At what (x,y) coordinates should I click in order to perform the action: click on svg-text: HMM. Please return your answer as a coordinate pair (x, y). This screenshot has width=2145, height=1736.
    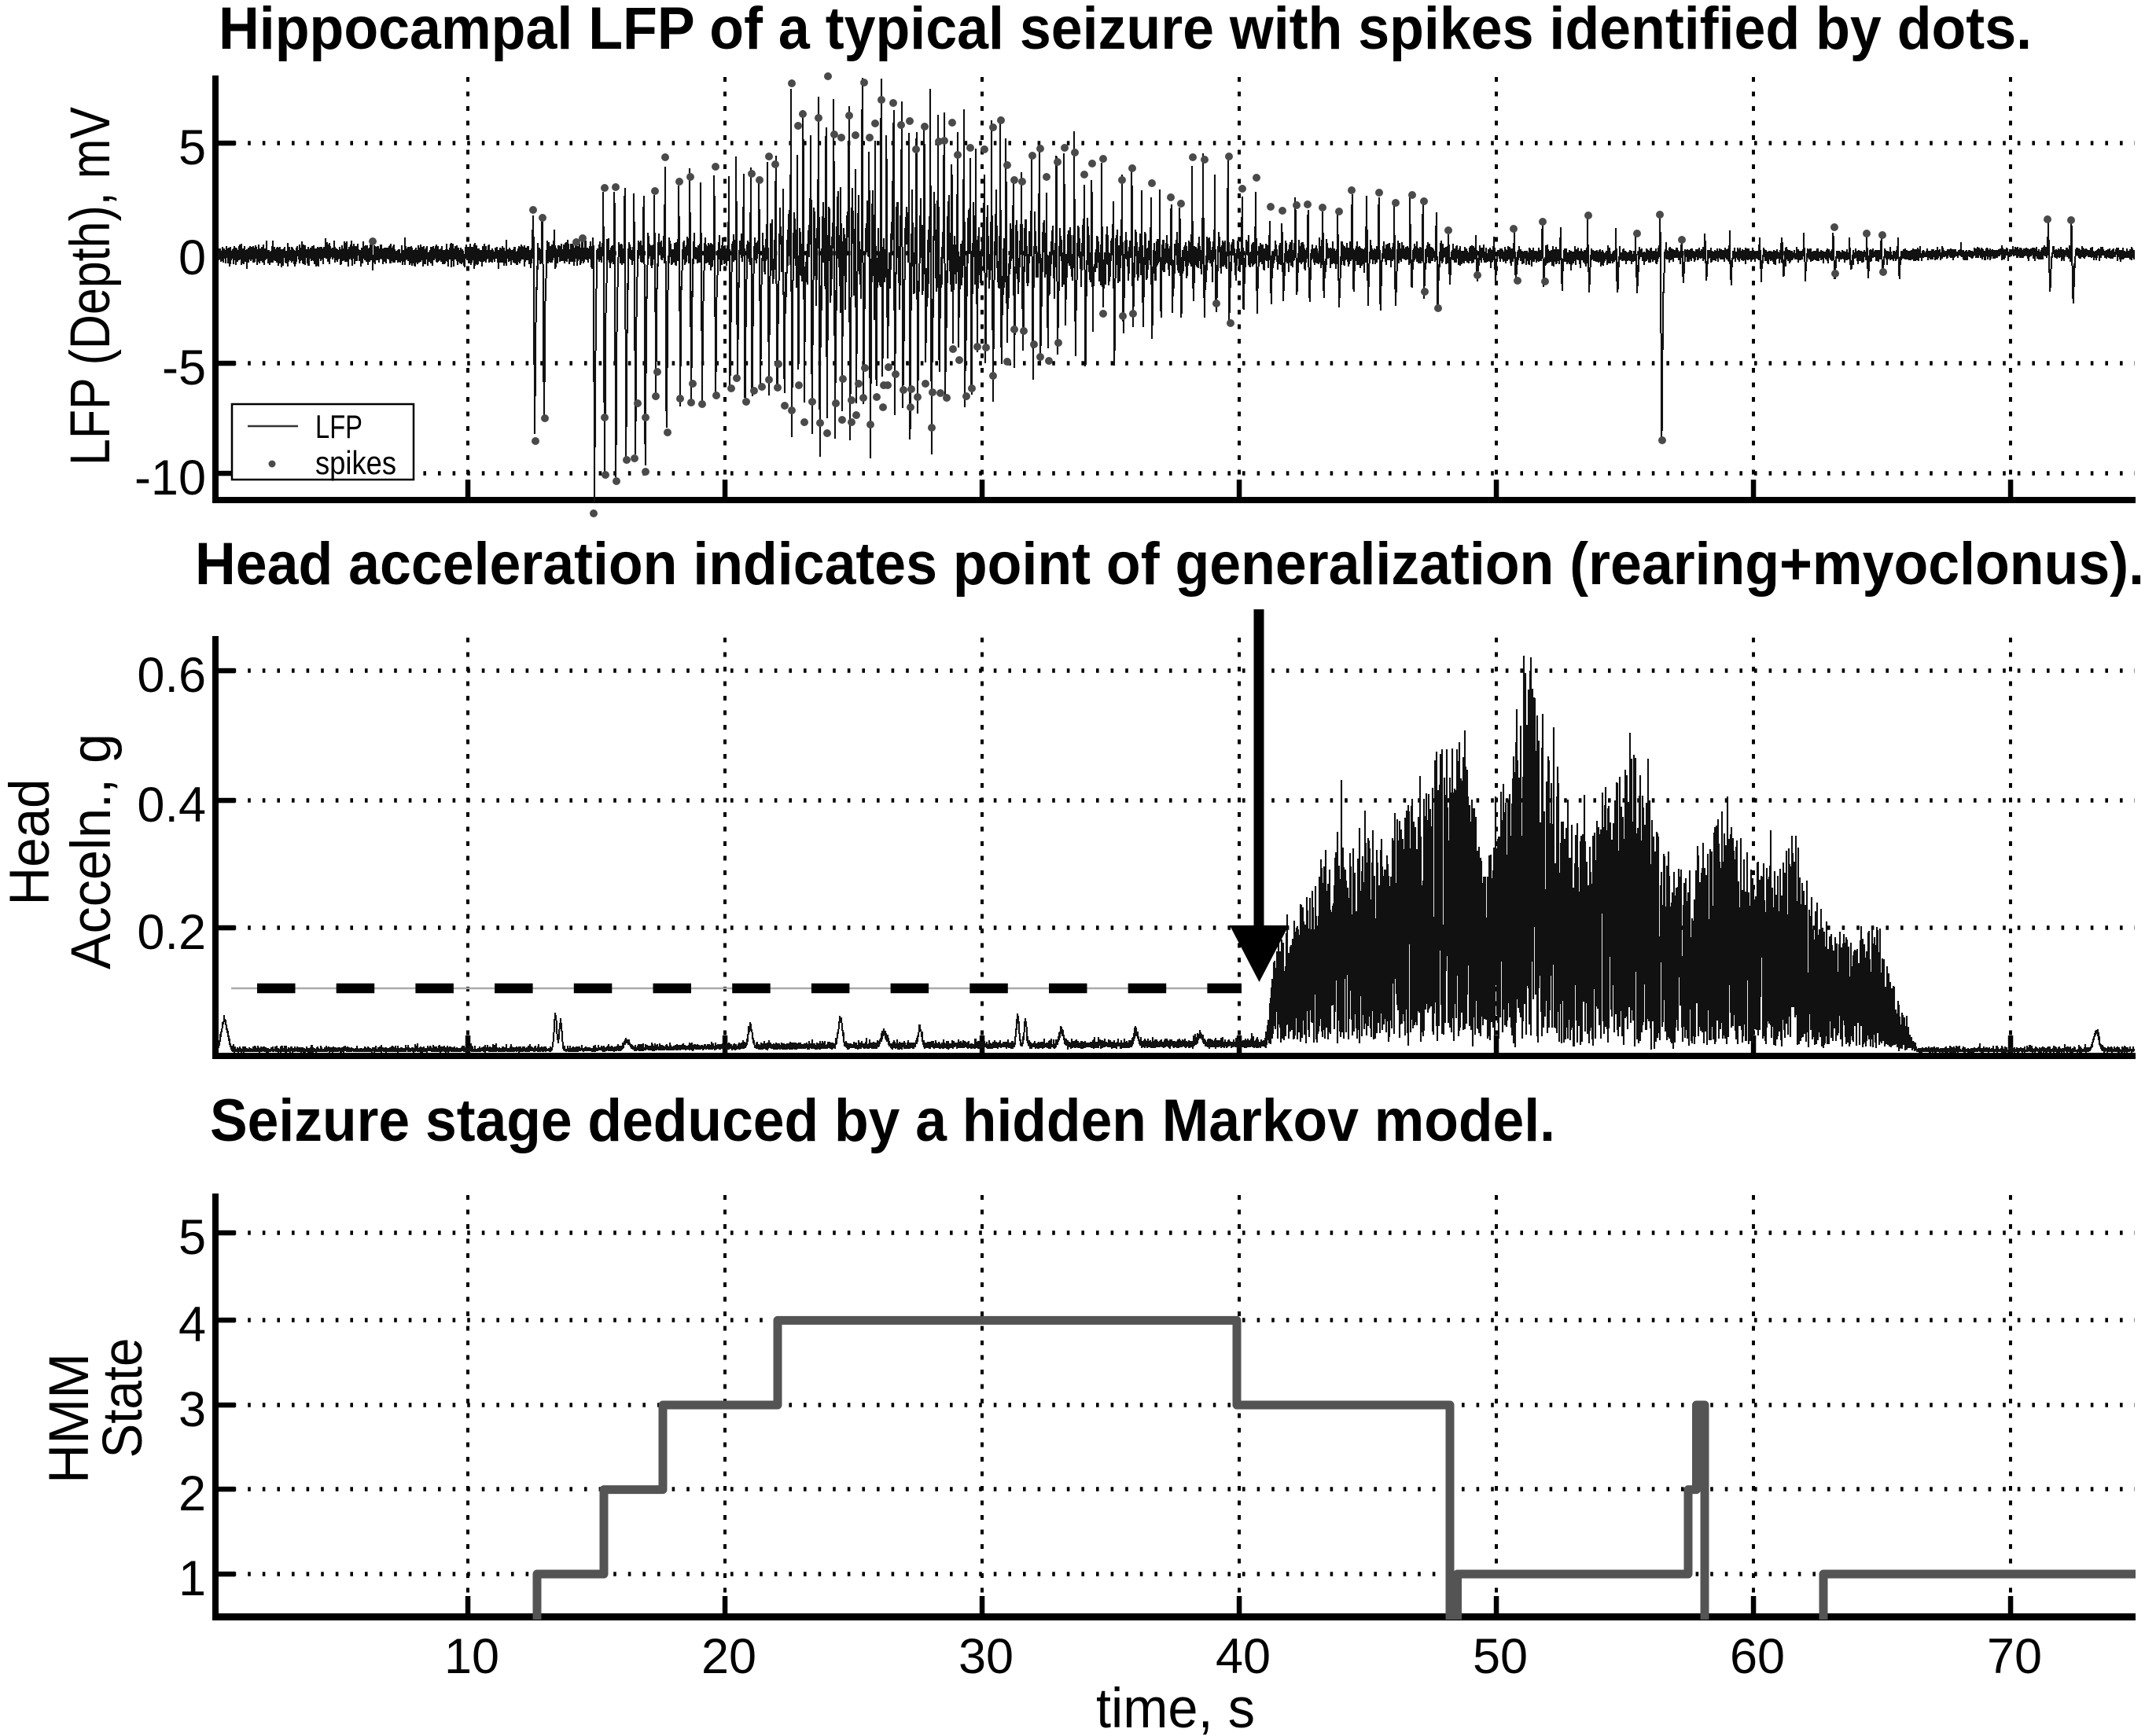
    Looking at the image, I should click on (70, 1419).